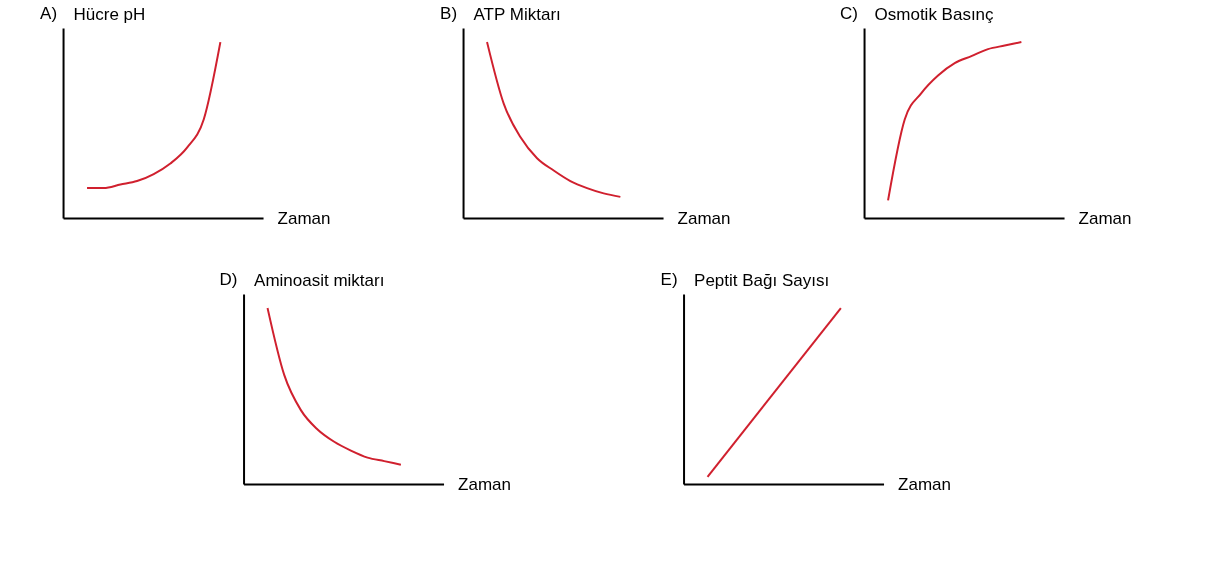  What do you see at coordinates (669, 279) in the screenshot?
I see `chart-title: E)` at bounding box center [669, 279].